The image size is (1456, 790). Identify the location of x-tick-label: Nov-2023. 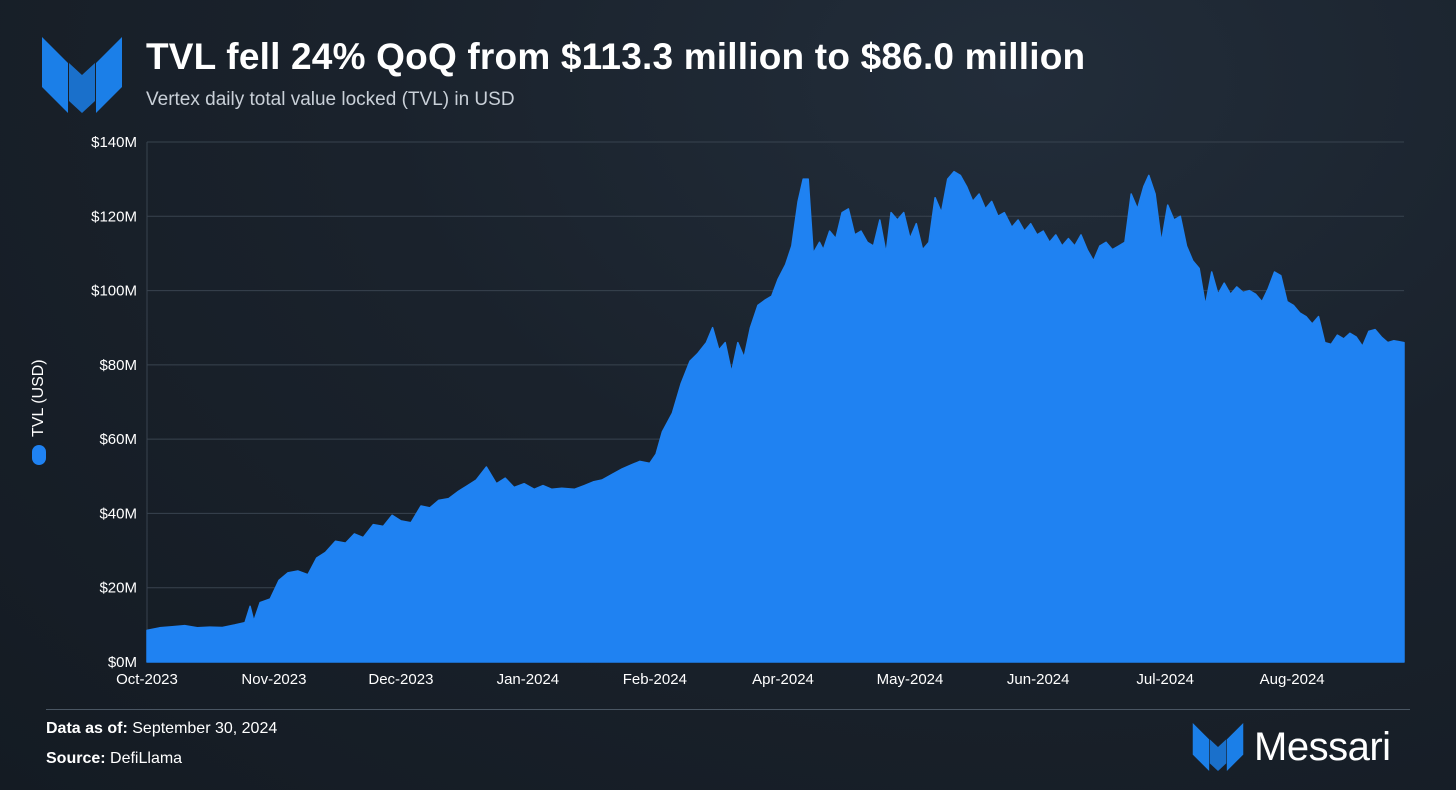
(273, 679).